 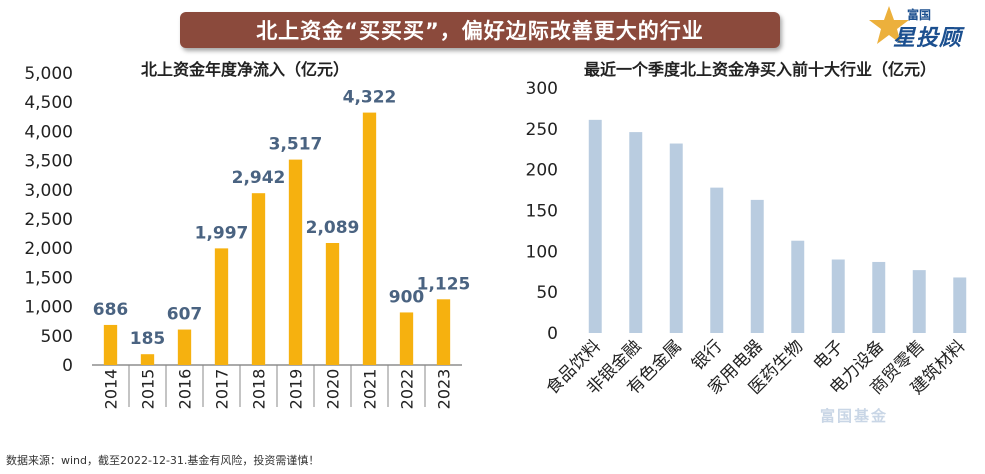 I want to click on left-x-tick-label: 2022, so click(x=407, y=389).